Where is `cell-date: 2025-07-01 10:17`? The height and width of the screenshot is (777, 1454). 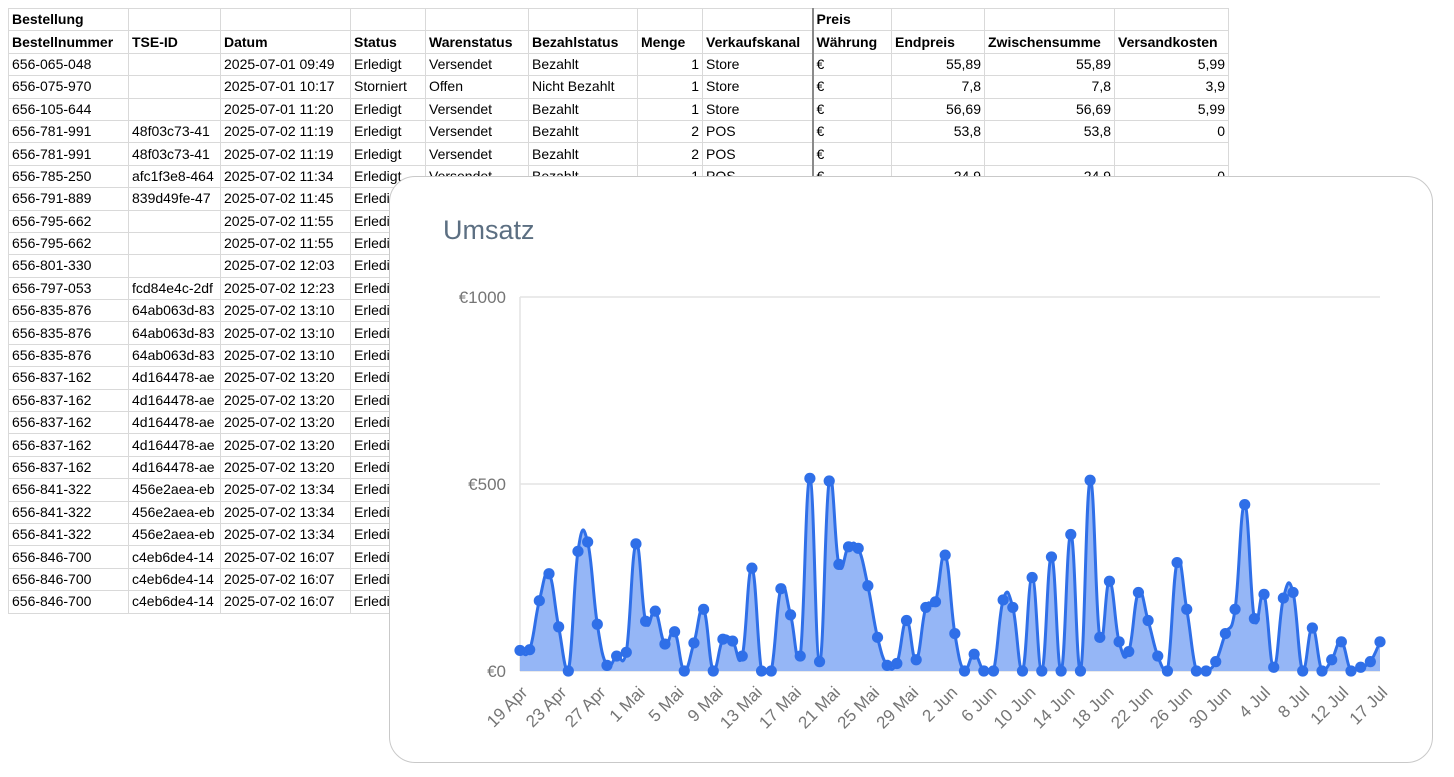 cell-date: 2025-07-01 10:17 is located at coordinates (285, 87).